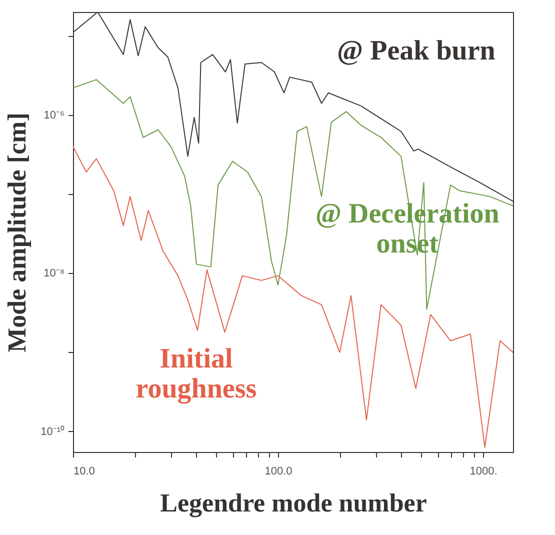 The height and width of the screenshot is (535, 555). Describe the element at coordinates (17, 232) in the screenshot. I see `y-axis-title: Mode amplitude [cm]` at that location.